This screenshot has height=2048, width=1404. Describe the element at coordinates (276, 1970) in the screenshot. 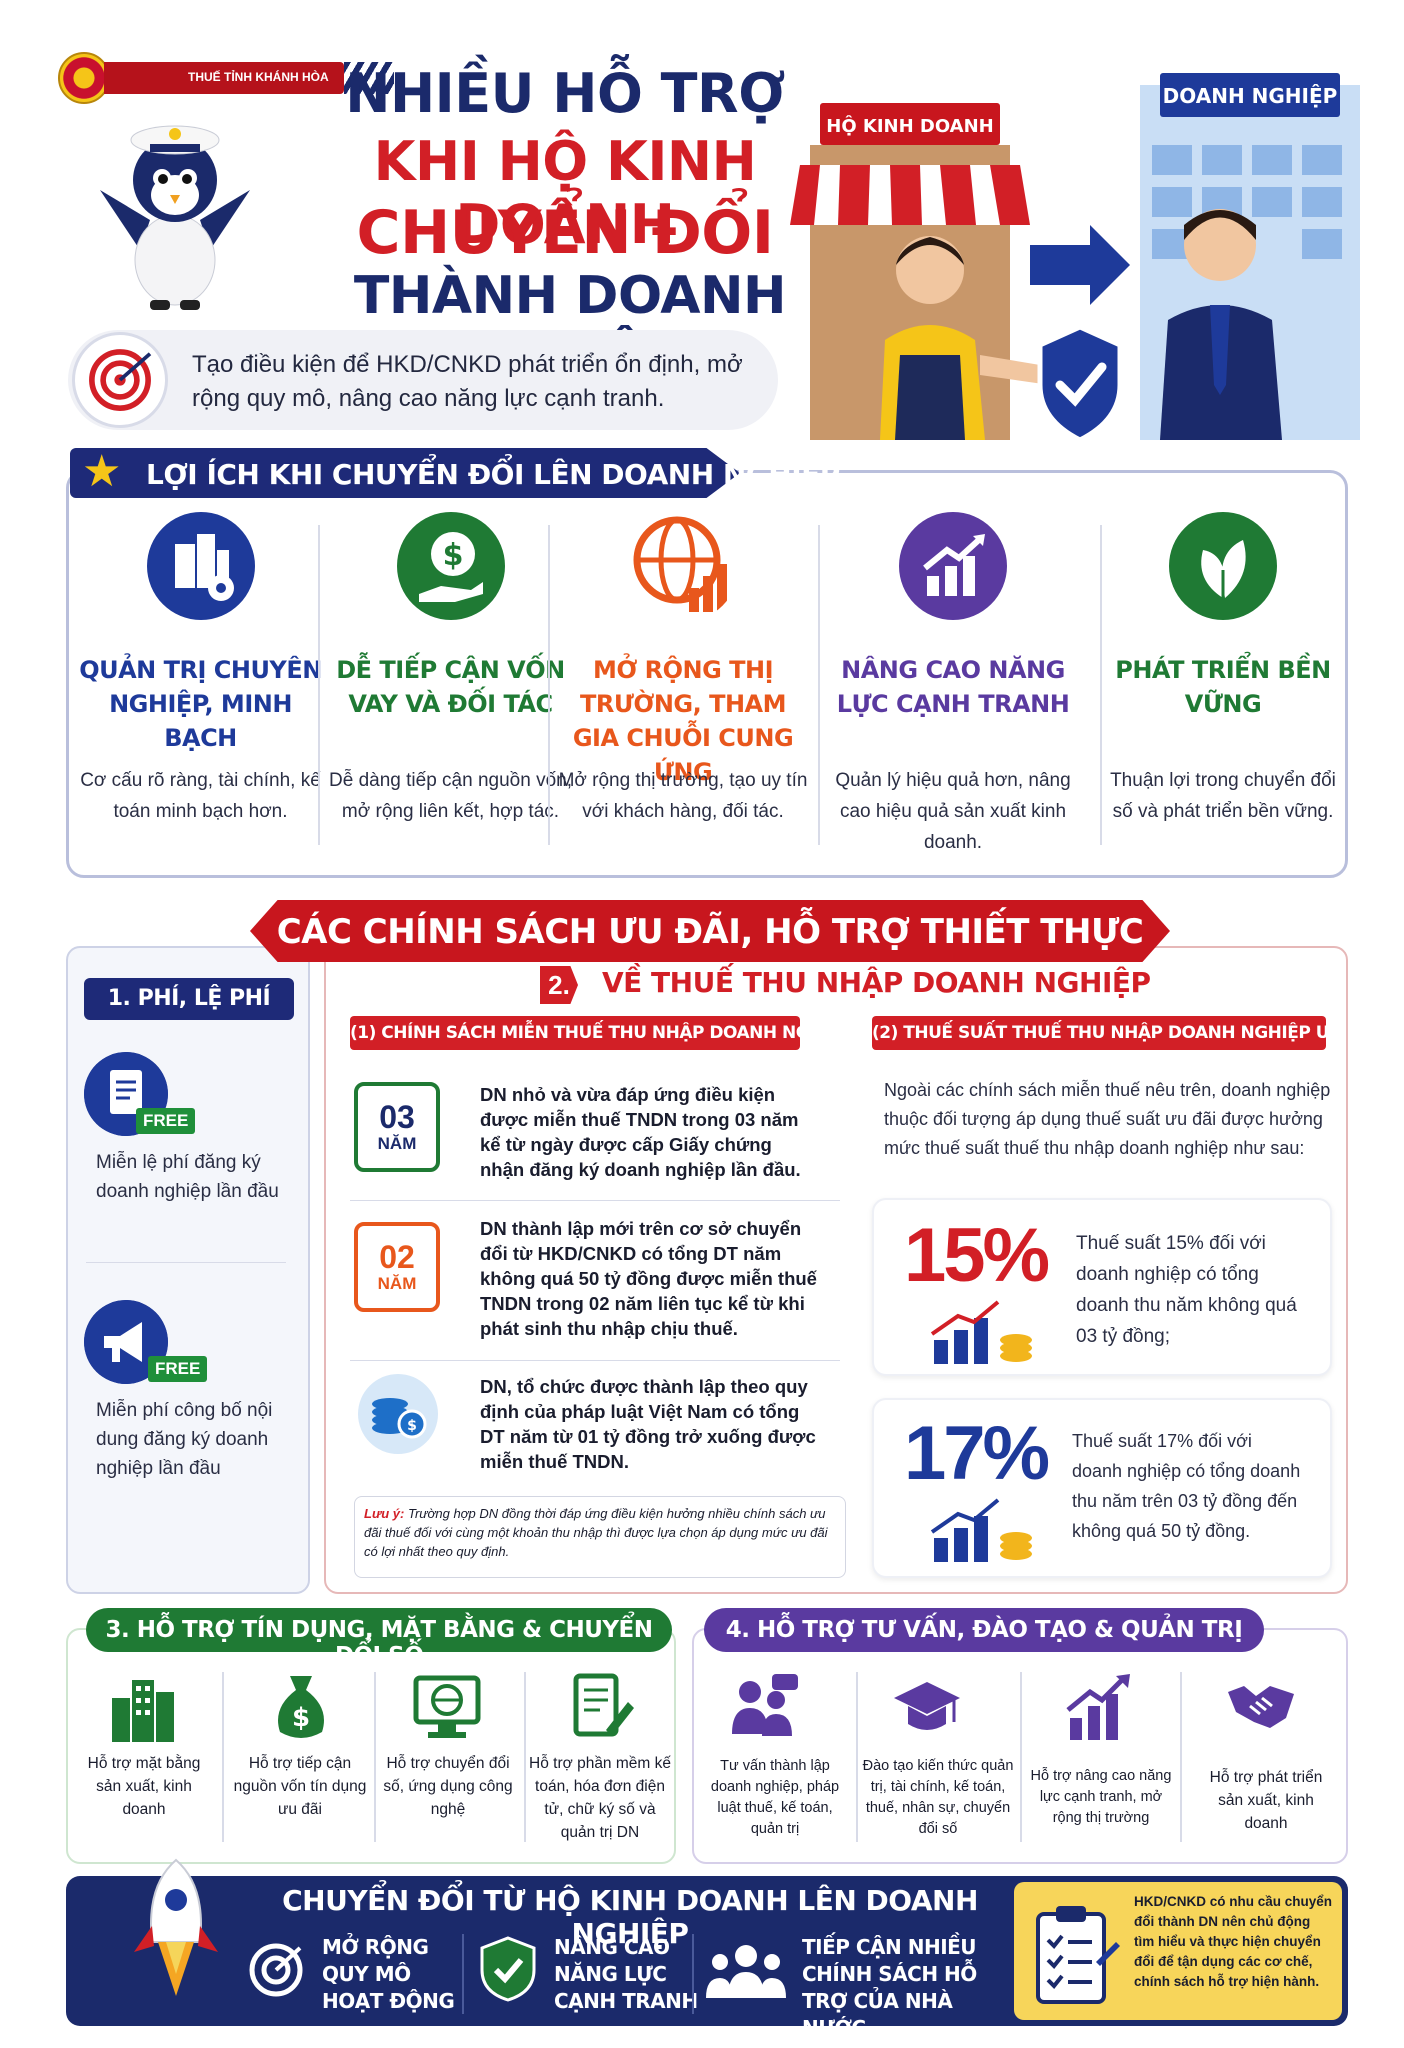

I see `target-icon` at that location.